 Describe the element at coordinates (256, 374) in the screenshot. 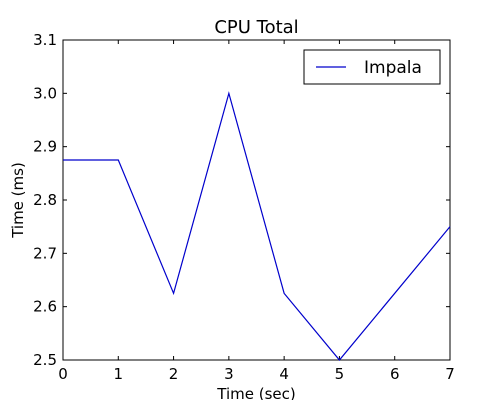

I see `x-tick-labels: 0 1 2 3 4 5 6 7` at that location.